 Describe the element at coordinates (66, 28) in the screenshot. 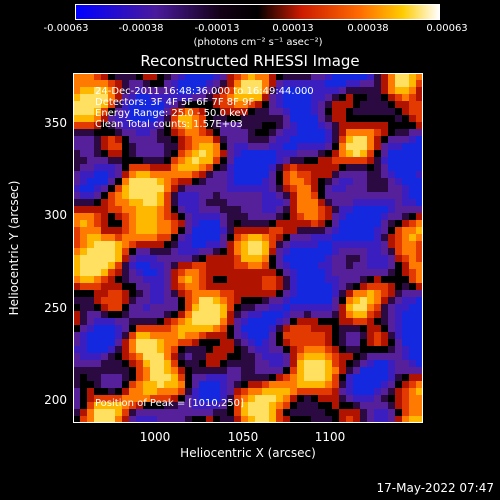

I see `colorbar-tick: -0.00063` at that location.